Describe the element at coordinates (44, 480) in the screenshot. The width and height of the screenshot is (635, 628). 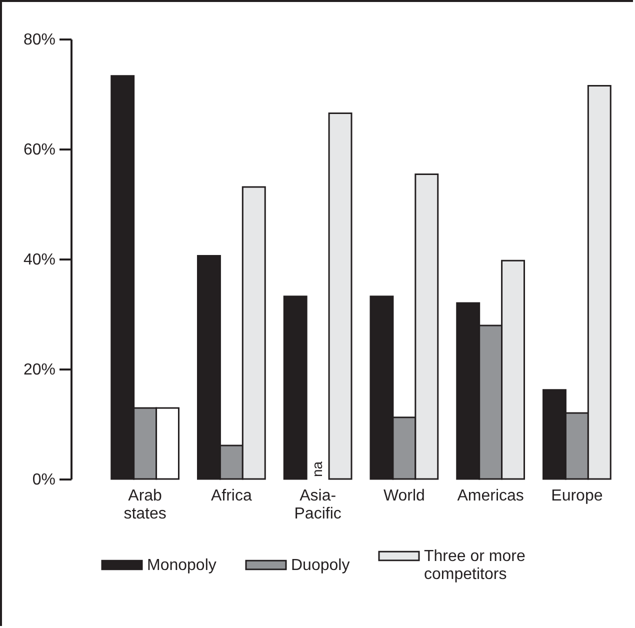
I see `y-tick-label: 0%` at that location.